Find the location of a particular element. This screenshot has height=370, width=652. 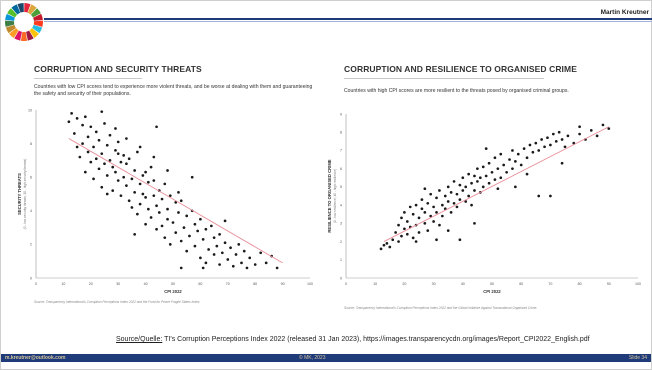

x-tick-label: 100 is located at coordinates (638, 284).